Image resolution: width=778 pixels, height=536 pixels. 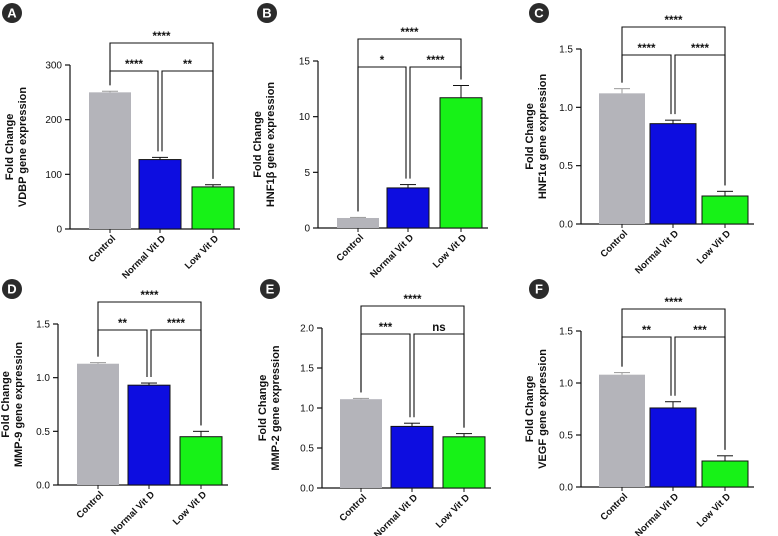 What do you see at coordinates (190, 508) in the screenshot?
I see `category-label-d-low-vit-d: Low Vit D` at bounding box center [190, 508].